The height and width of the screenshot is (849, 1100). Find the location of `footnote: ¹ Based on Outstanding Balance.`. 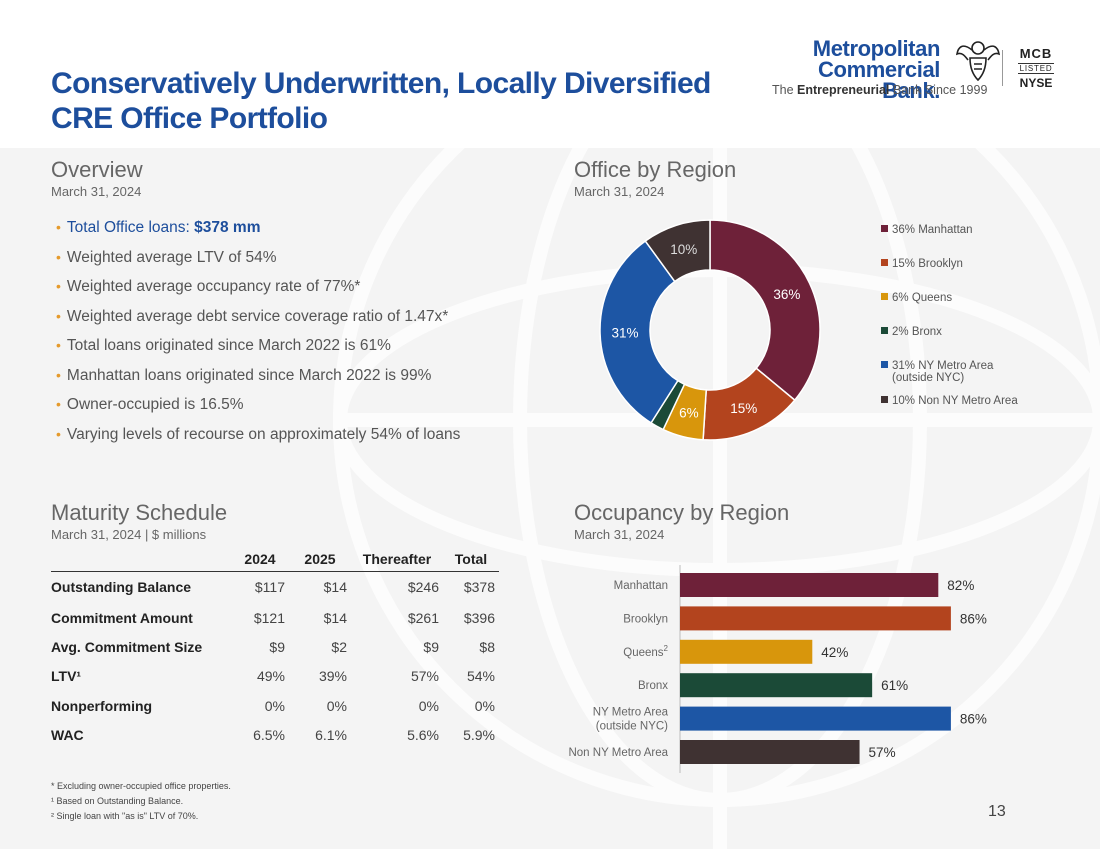

footnote: ¹ Based on Outstanding Balance. is located at coordinates (117, 801).